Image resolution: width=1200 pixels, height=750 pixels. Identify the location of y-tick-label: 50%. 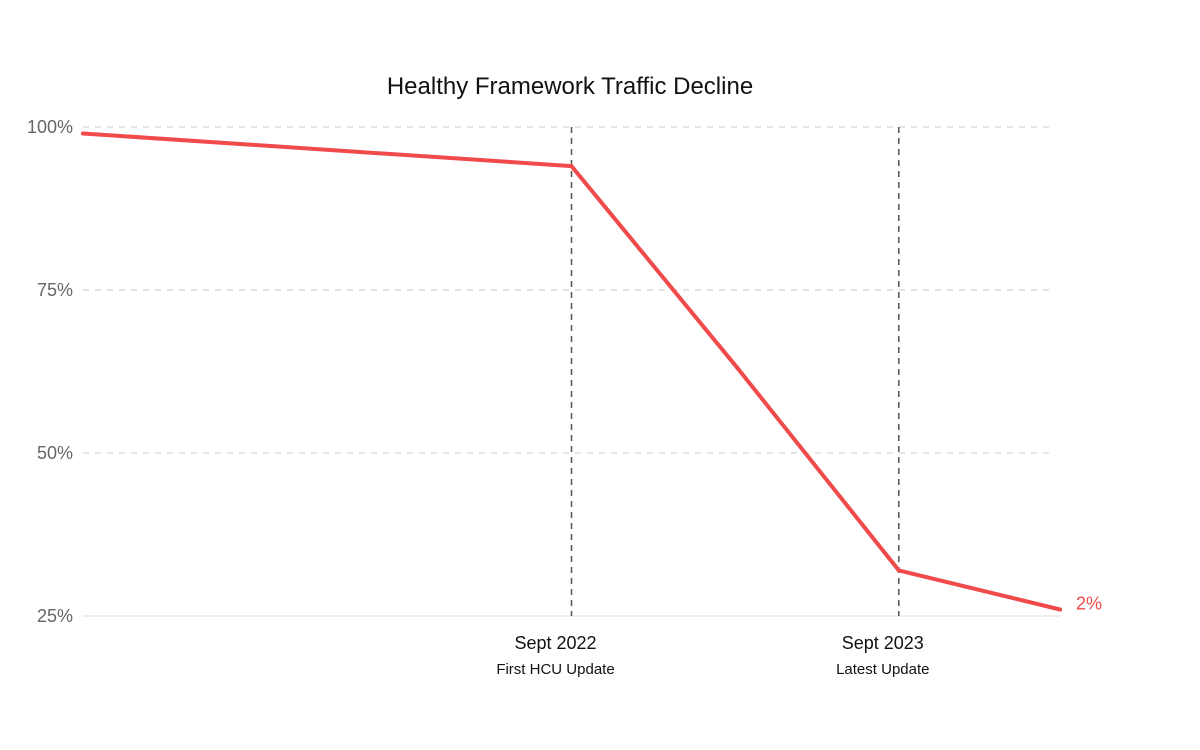
(55, 453).